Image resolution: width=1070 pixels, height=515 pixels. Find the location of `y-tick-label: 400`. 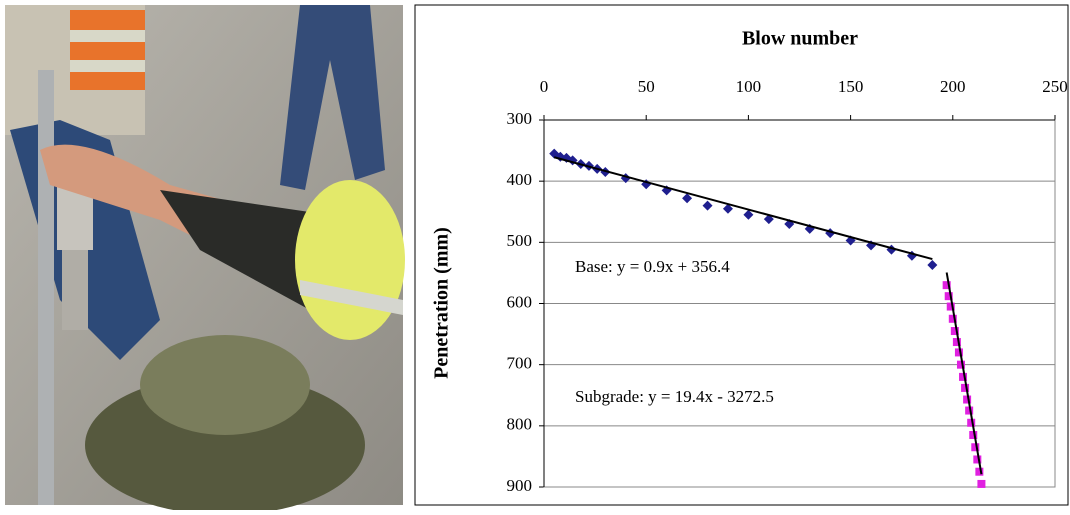

y-tick-label: 400 is located at coordinates (520, 179).